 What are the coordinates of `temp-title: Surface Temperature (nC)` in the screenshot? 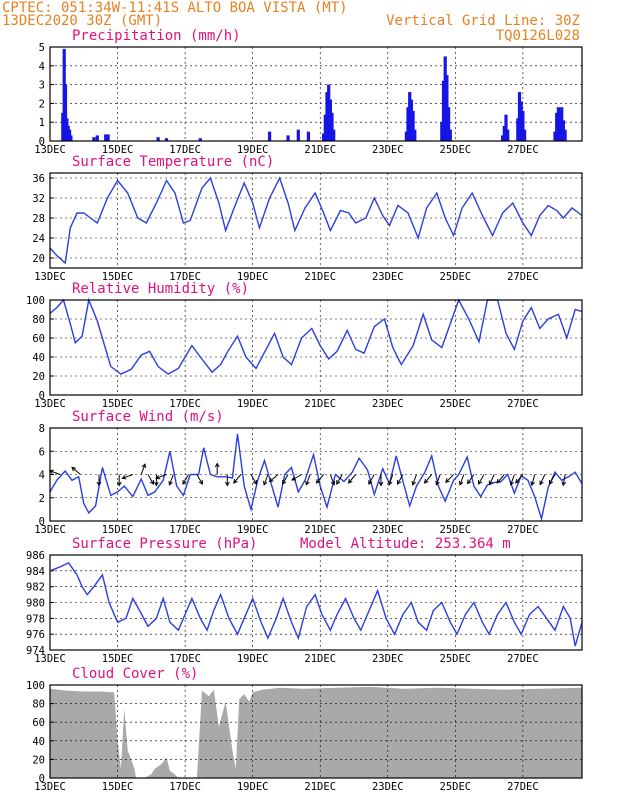 It's located at (173, 162).